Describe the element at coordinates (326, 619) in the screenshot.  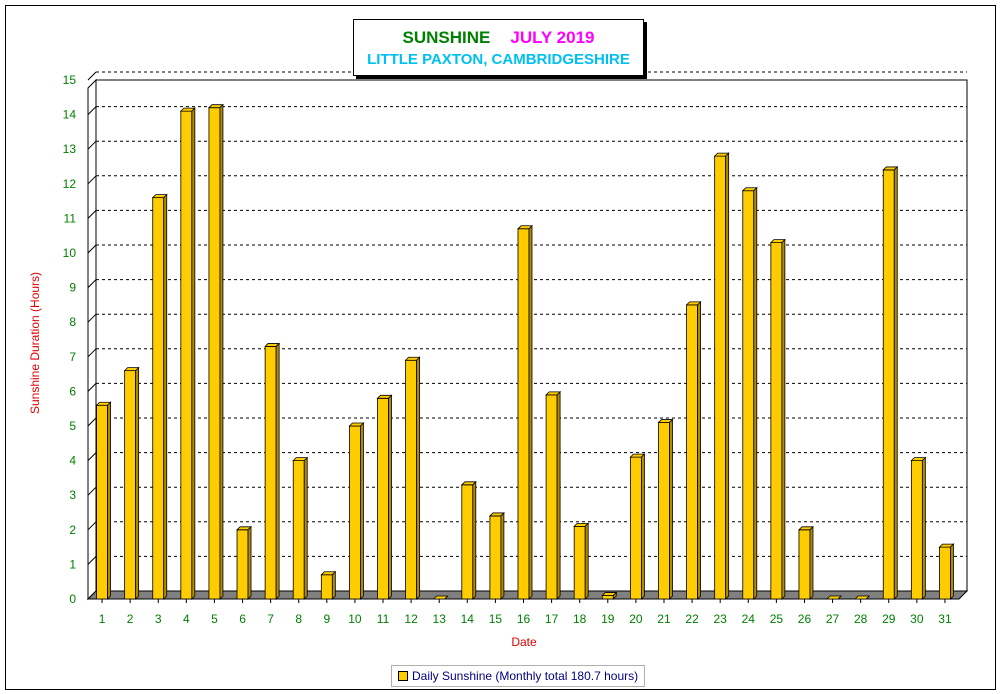
I see `x-tick-label: 9` at that location.